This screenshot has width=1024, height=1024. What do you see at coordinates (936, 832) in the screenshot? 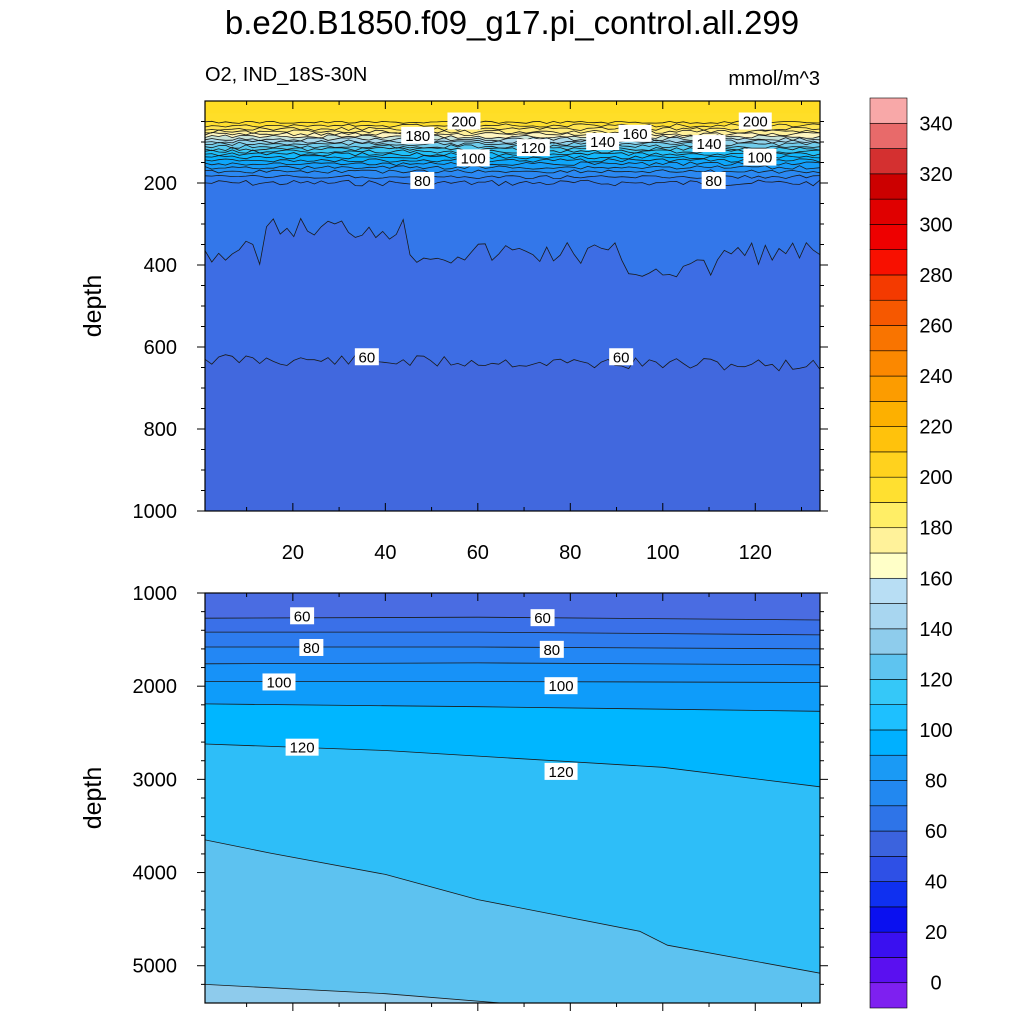
I see `colorbar-tick-label: 60` at bounding box center [936, 832].